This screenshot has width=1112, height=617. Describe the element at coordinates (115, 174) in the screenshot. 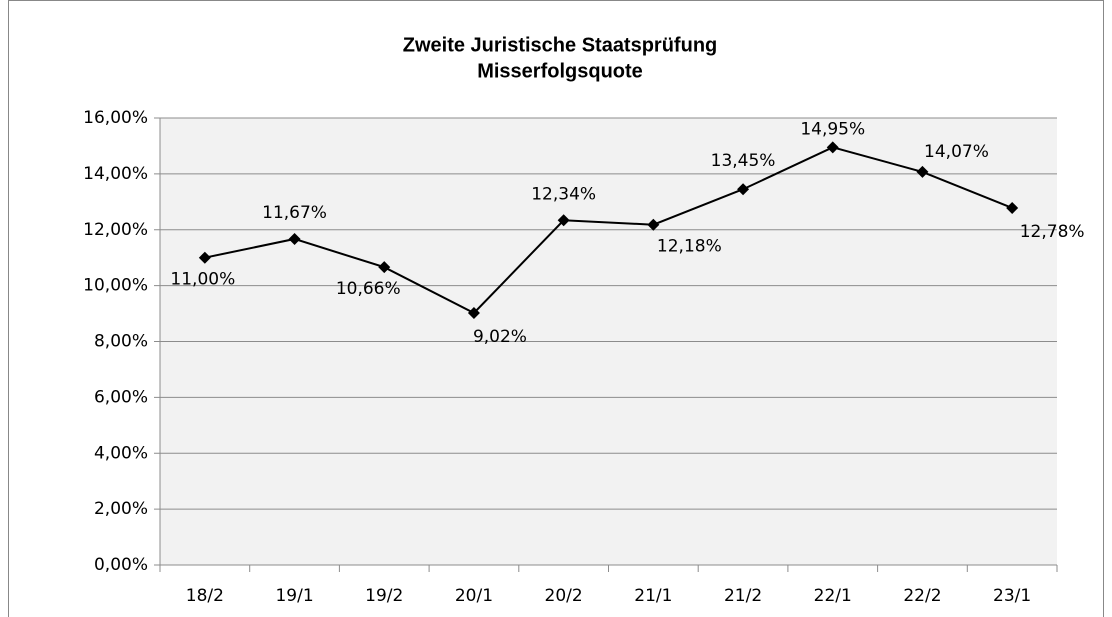

I see `y-tick-label: 14,00%` at that location.